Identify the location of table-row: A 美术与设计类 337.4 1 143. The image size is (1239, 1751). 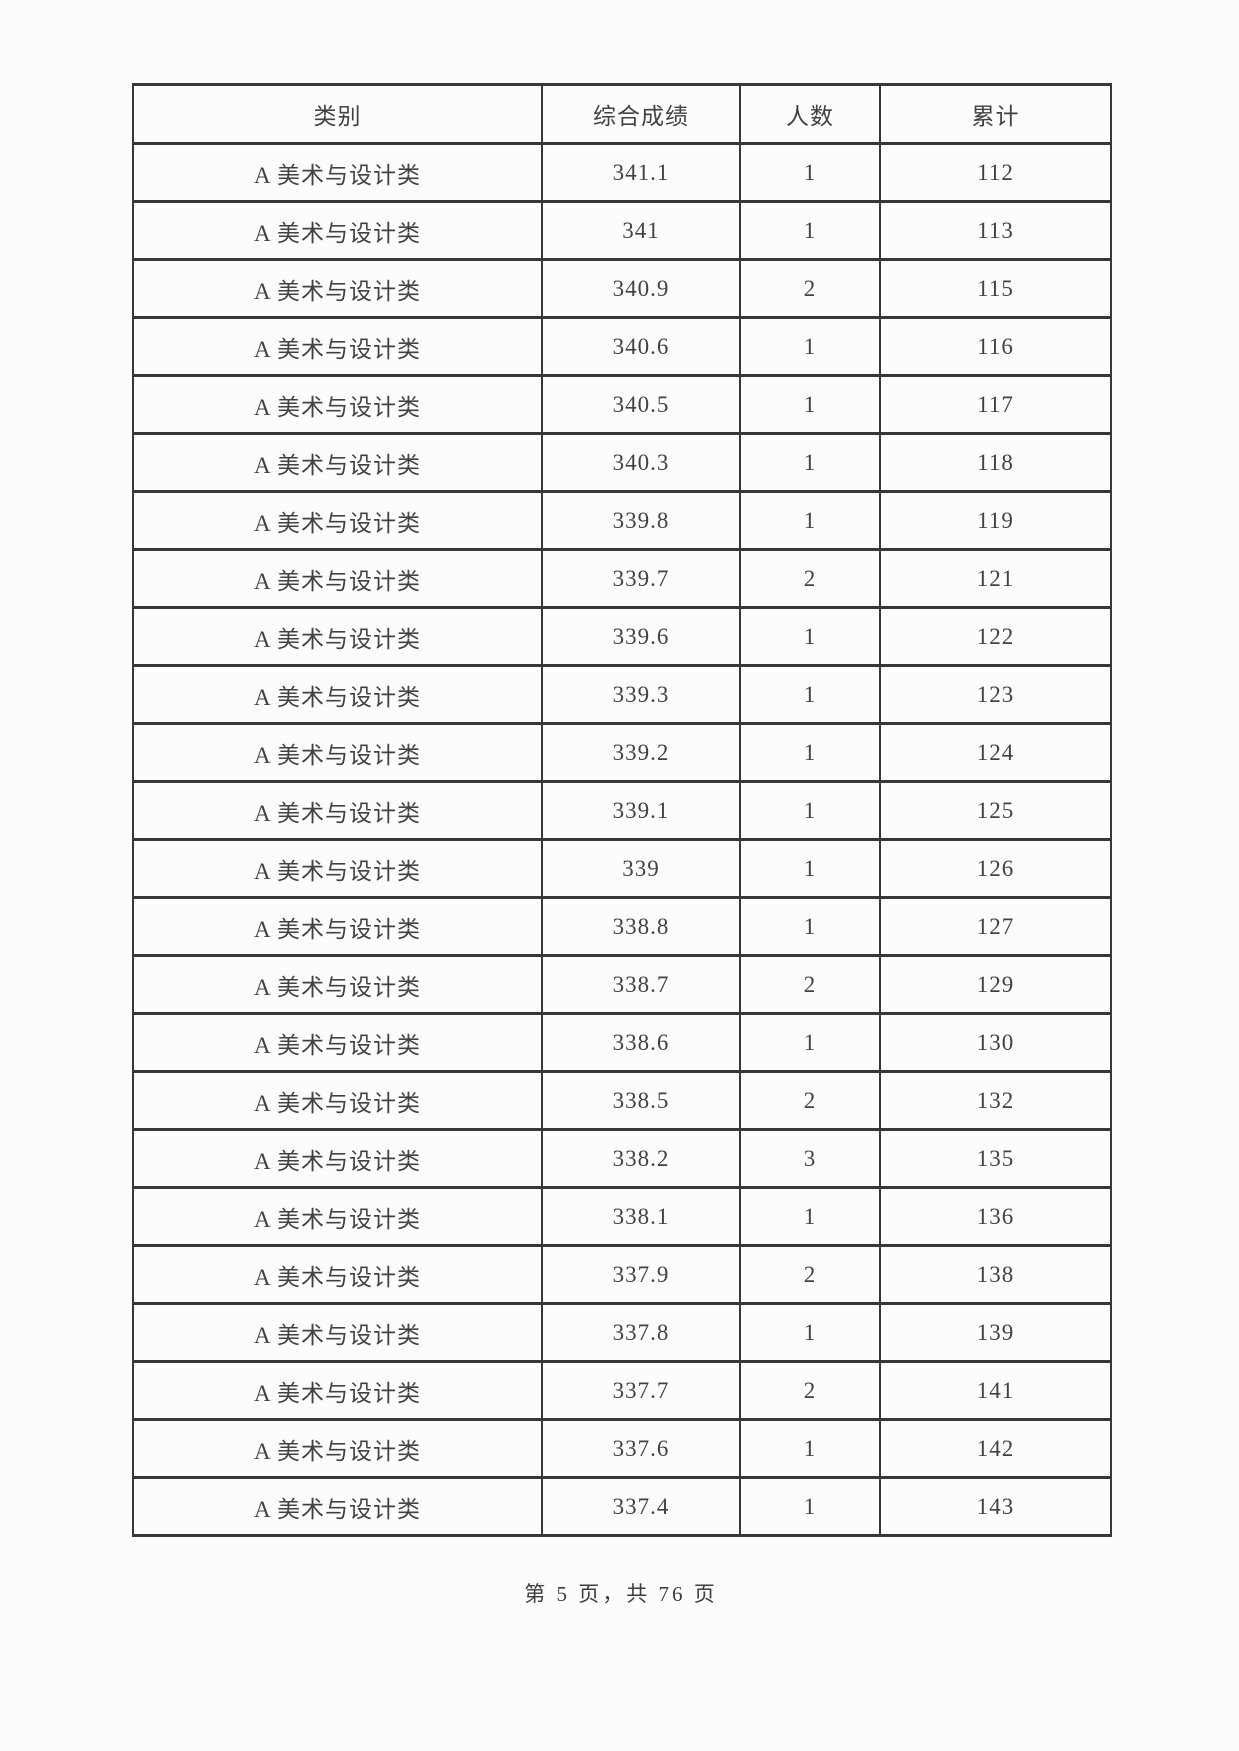
(622, 1506).